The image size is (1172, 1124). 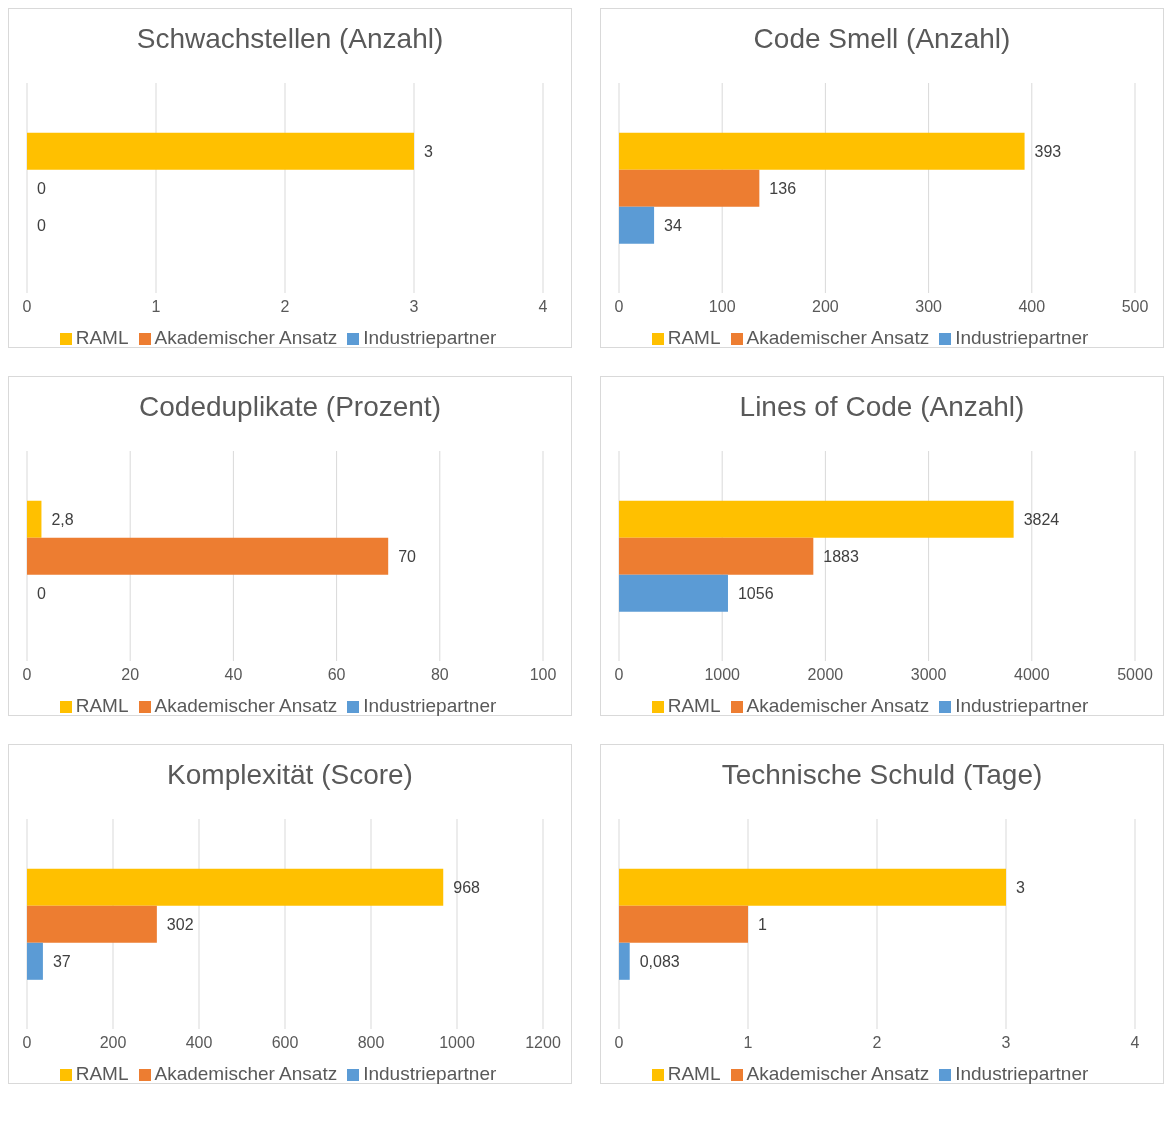 What do you see at coordinates (371, 1043) in the screenshot?
I see `x-tick-label: 800` at bounding box center [371, 1043].